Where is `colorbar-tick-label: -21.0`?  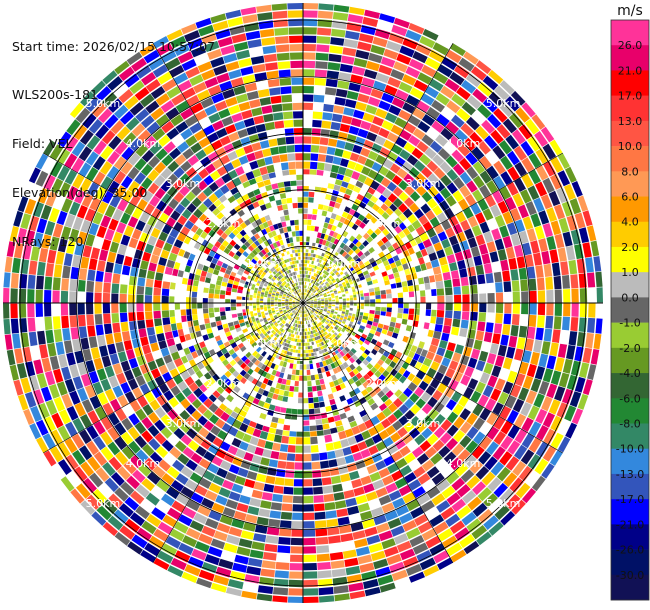 colorbar-tick-label: -21.0 is located at coordinates (630, 524).